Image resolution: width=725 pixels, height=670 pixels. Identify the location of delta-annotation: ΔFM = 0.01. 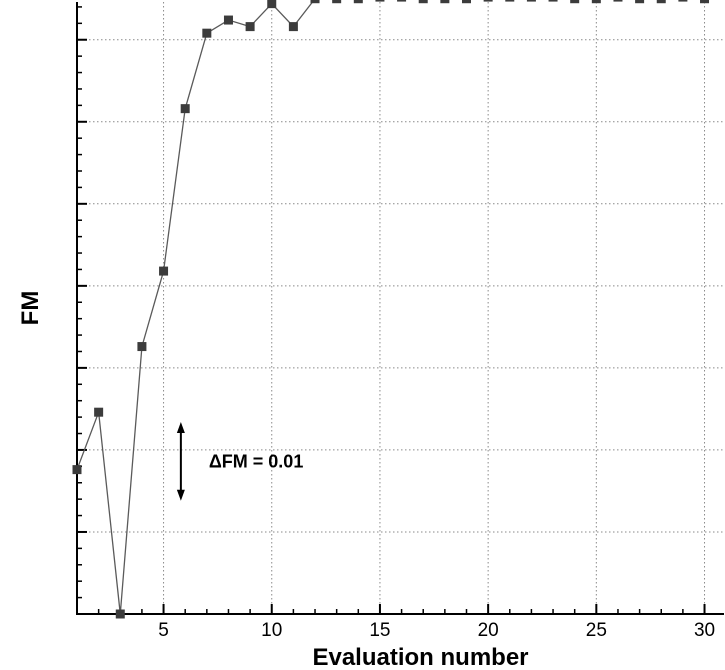
(239, 461).